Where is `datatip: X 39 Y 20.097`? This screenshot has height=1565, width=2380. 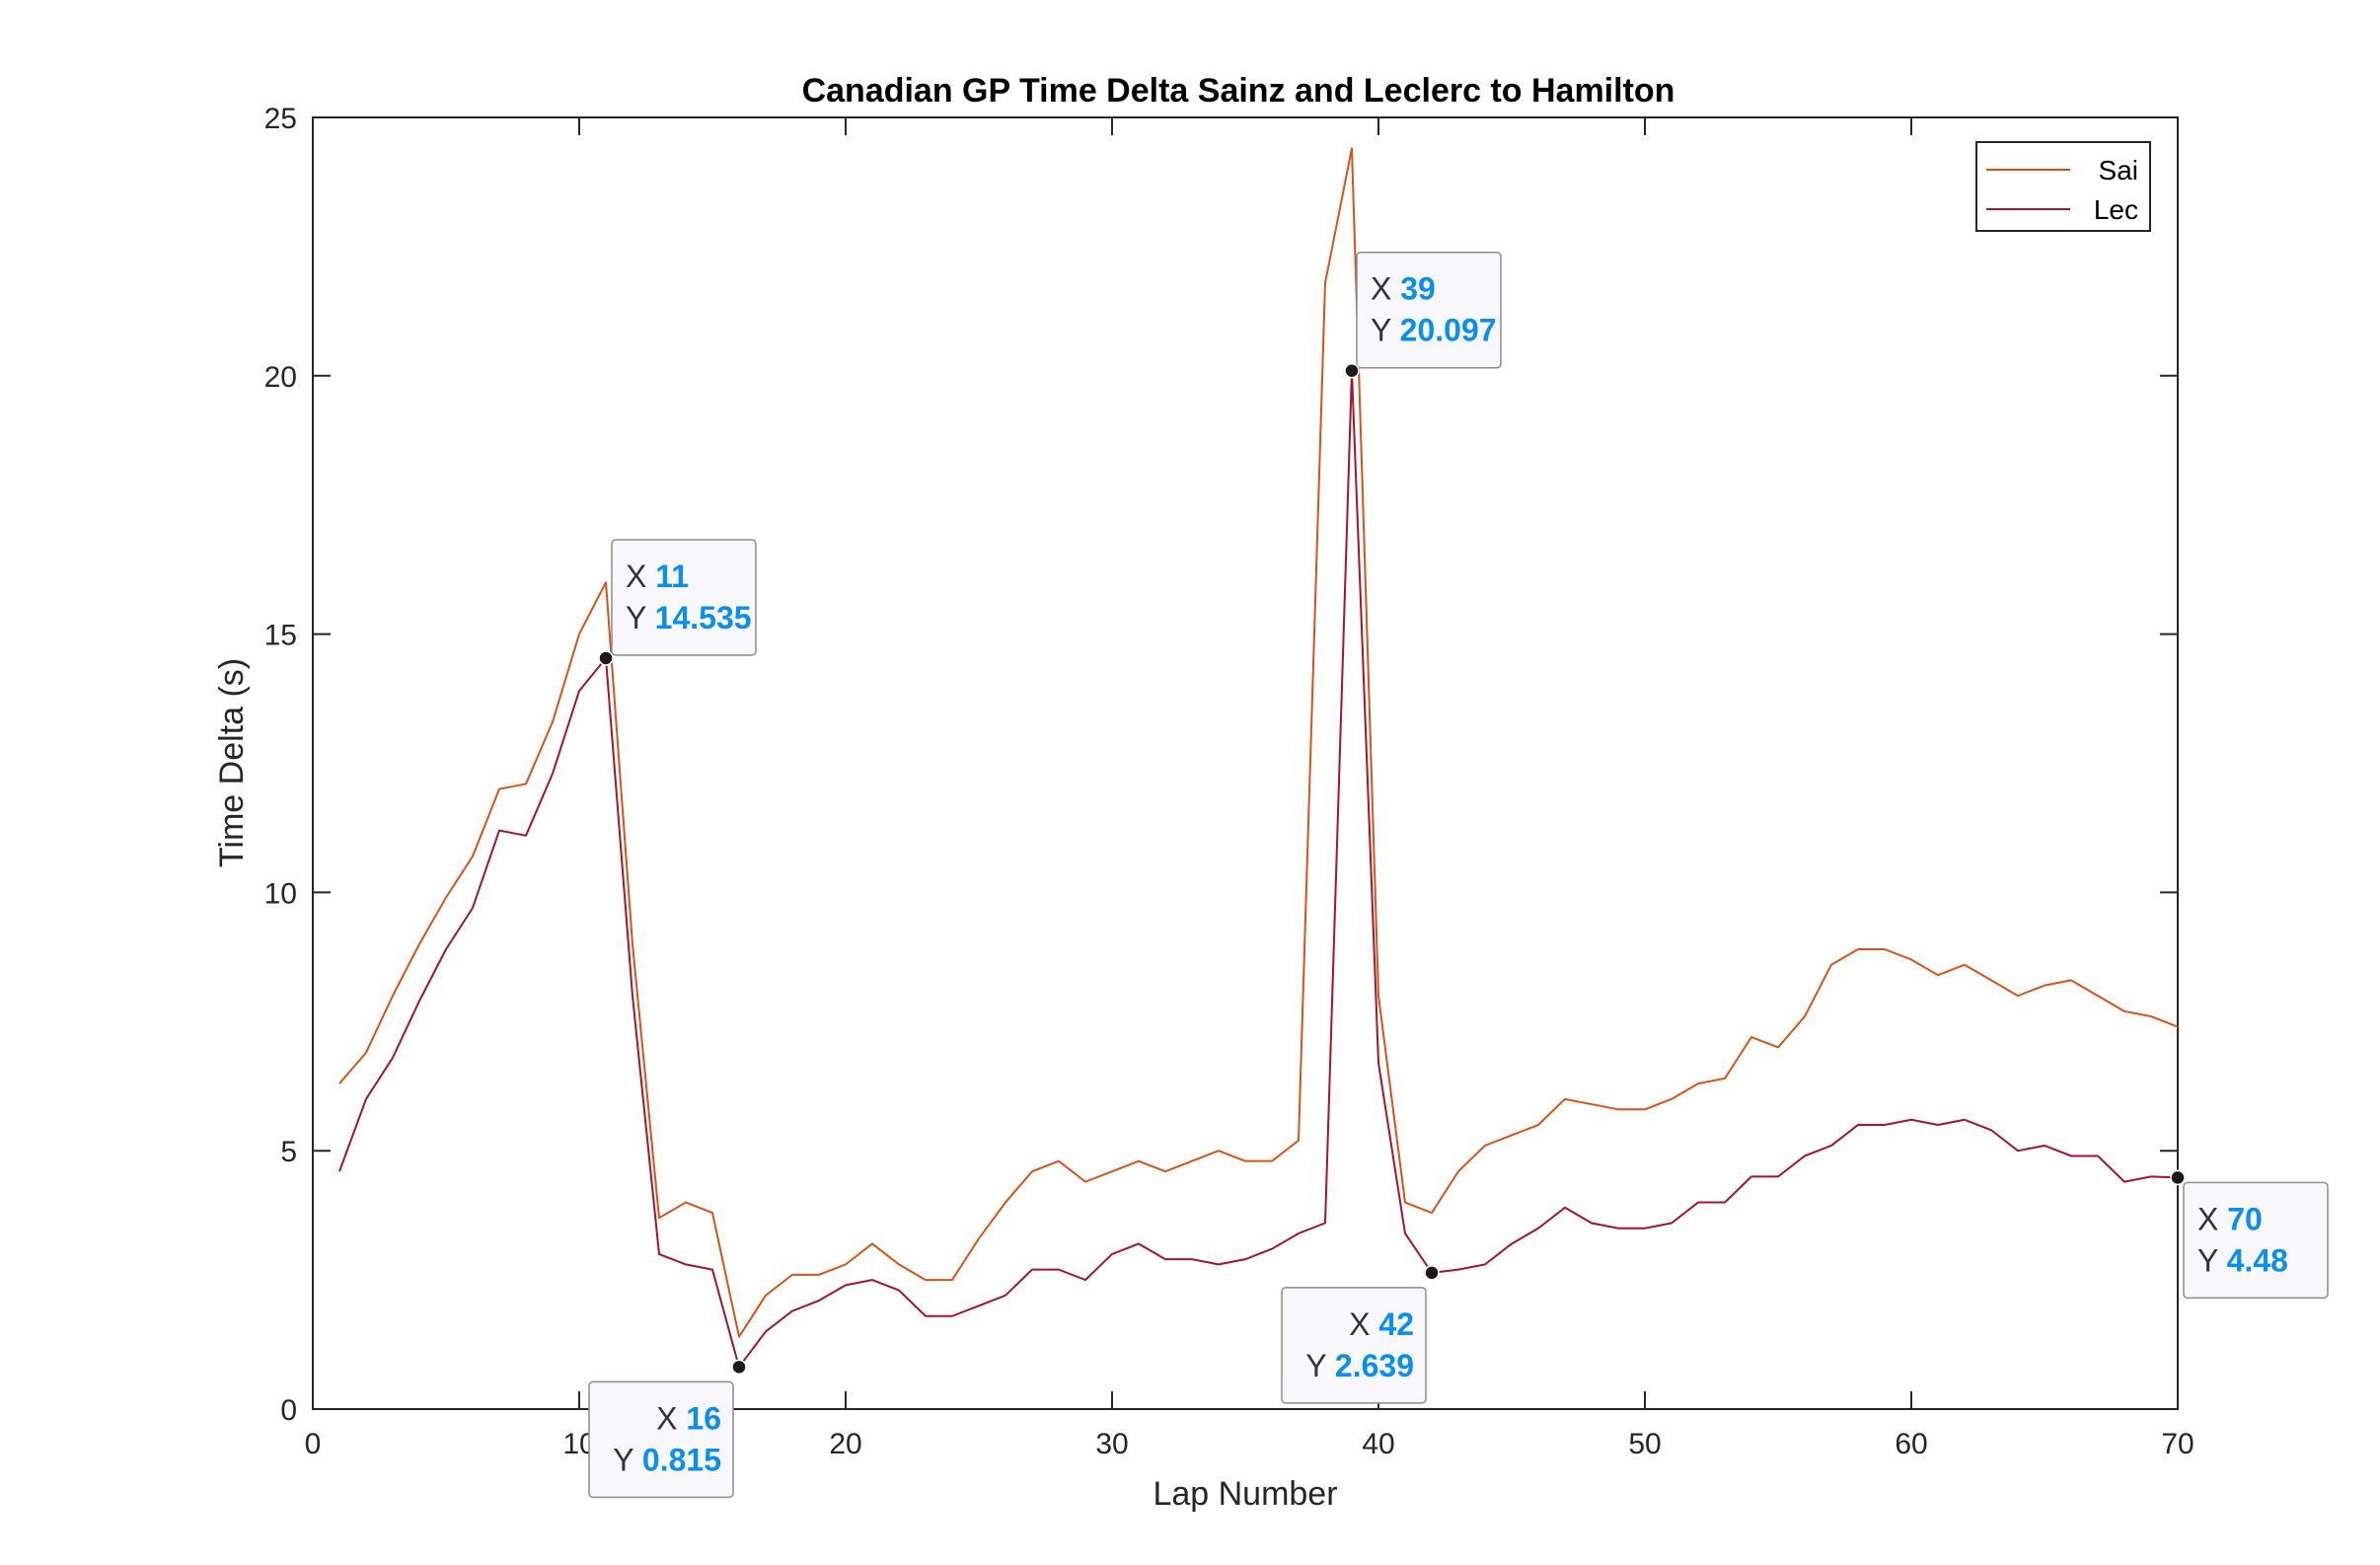
datatip: X 39 Y 20.097 is located at coordinates (1423, 315).